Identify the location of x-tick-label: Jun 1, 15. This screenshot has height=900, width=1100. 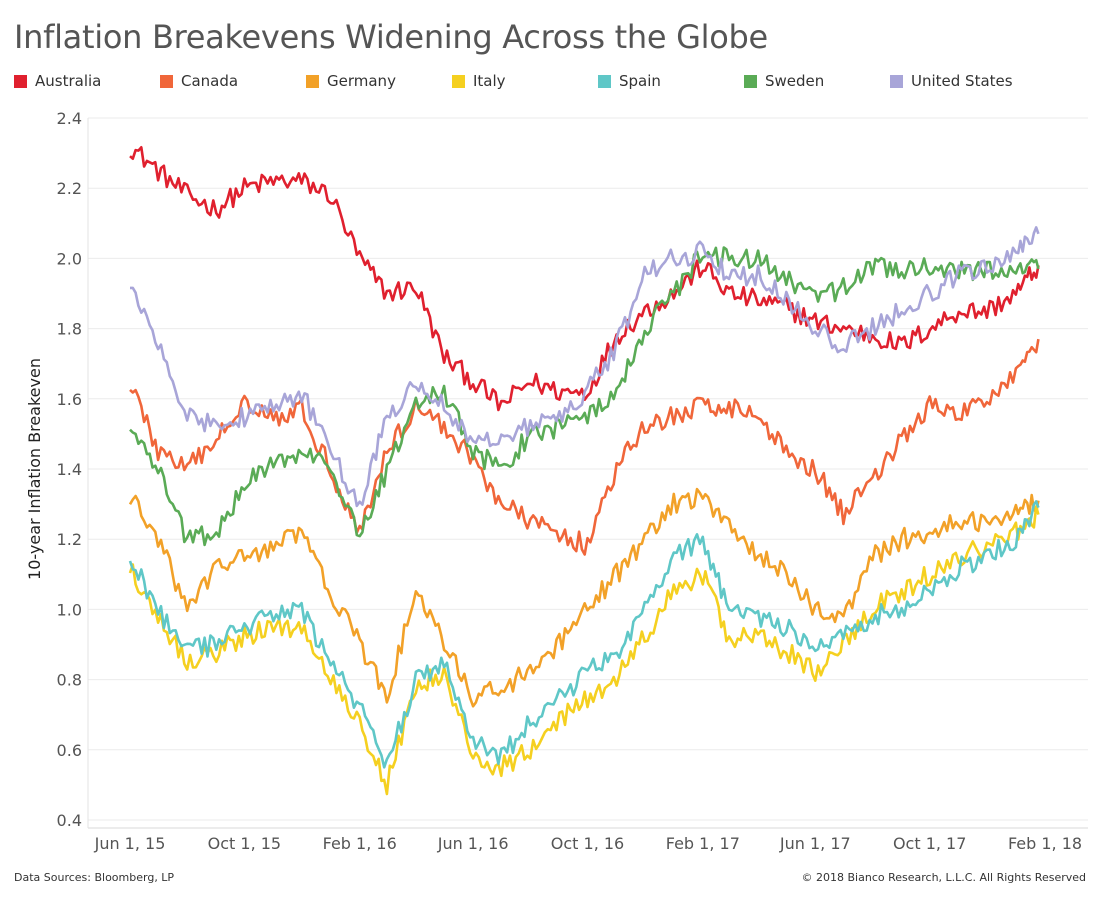
(130, 843).